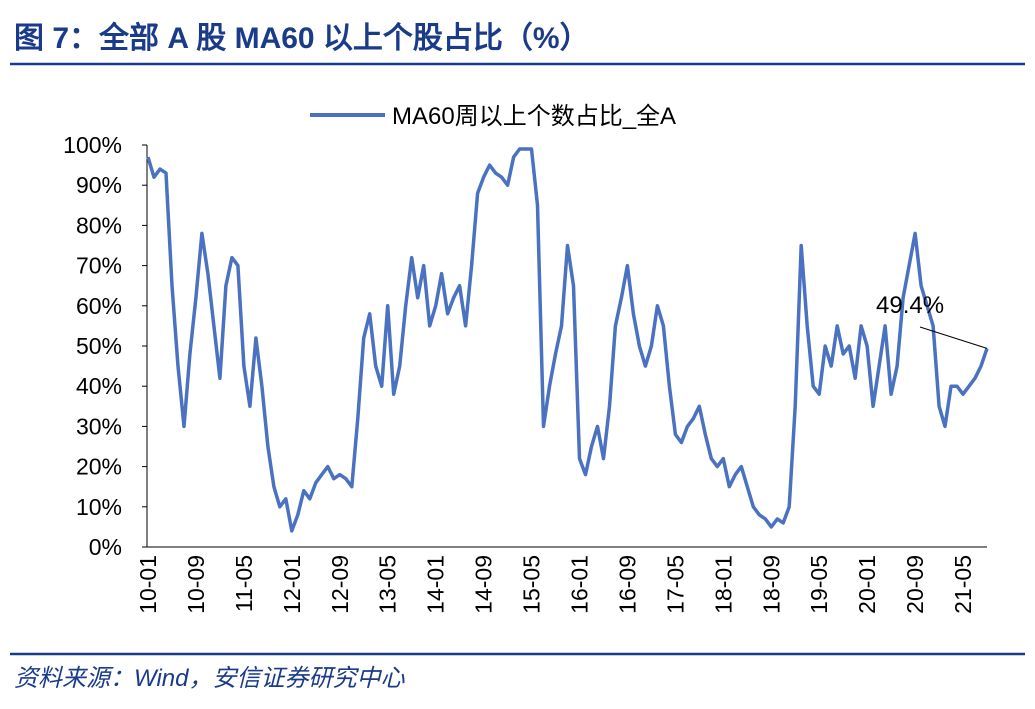  Describe the element at coordinates (99, 467) in the screenshot. I see `y-tick-label: 20%` at that location.